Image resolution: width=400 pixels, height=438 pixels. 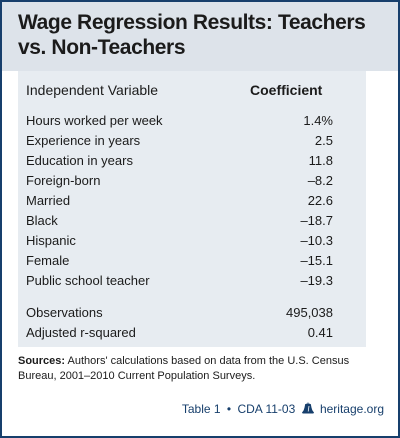 What do you see at coordinates (192, 346) in the screenshot?
I see `table-bottom-edge` at bounding box center [192, 346].